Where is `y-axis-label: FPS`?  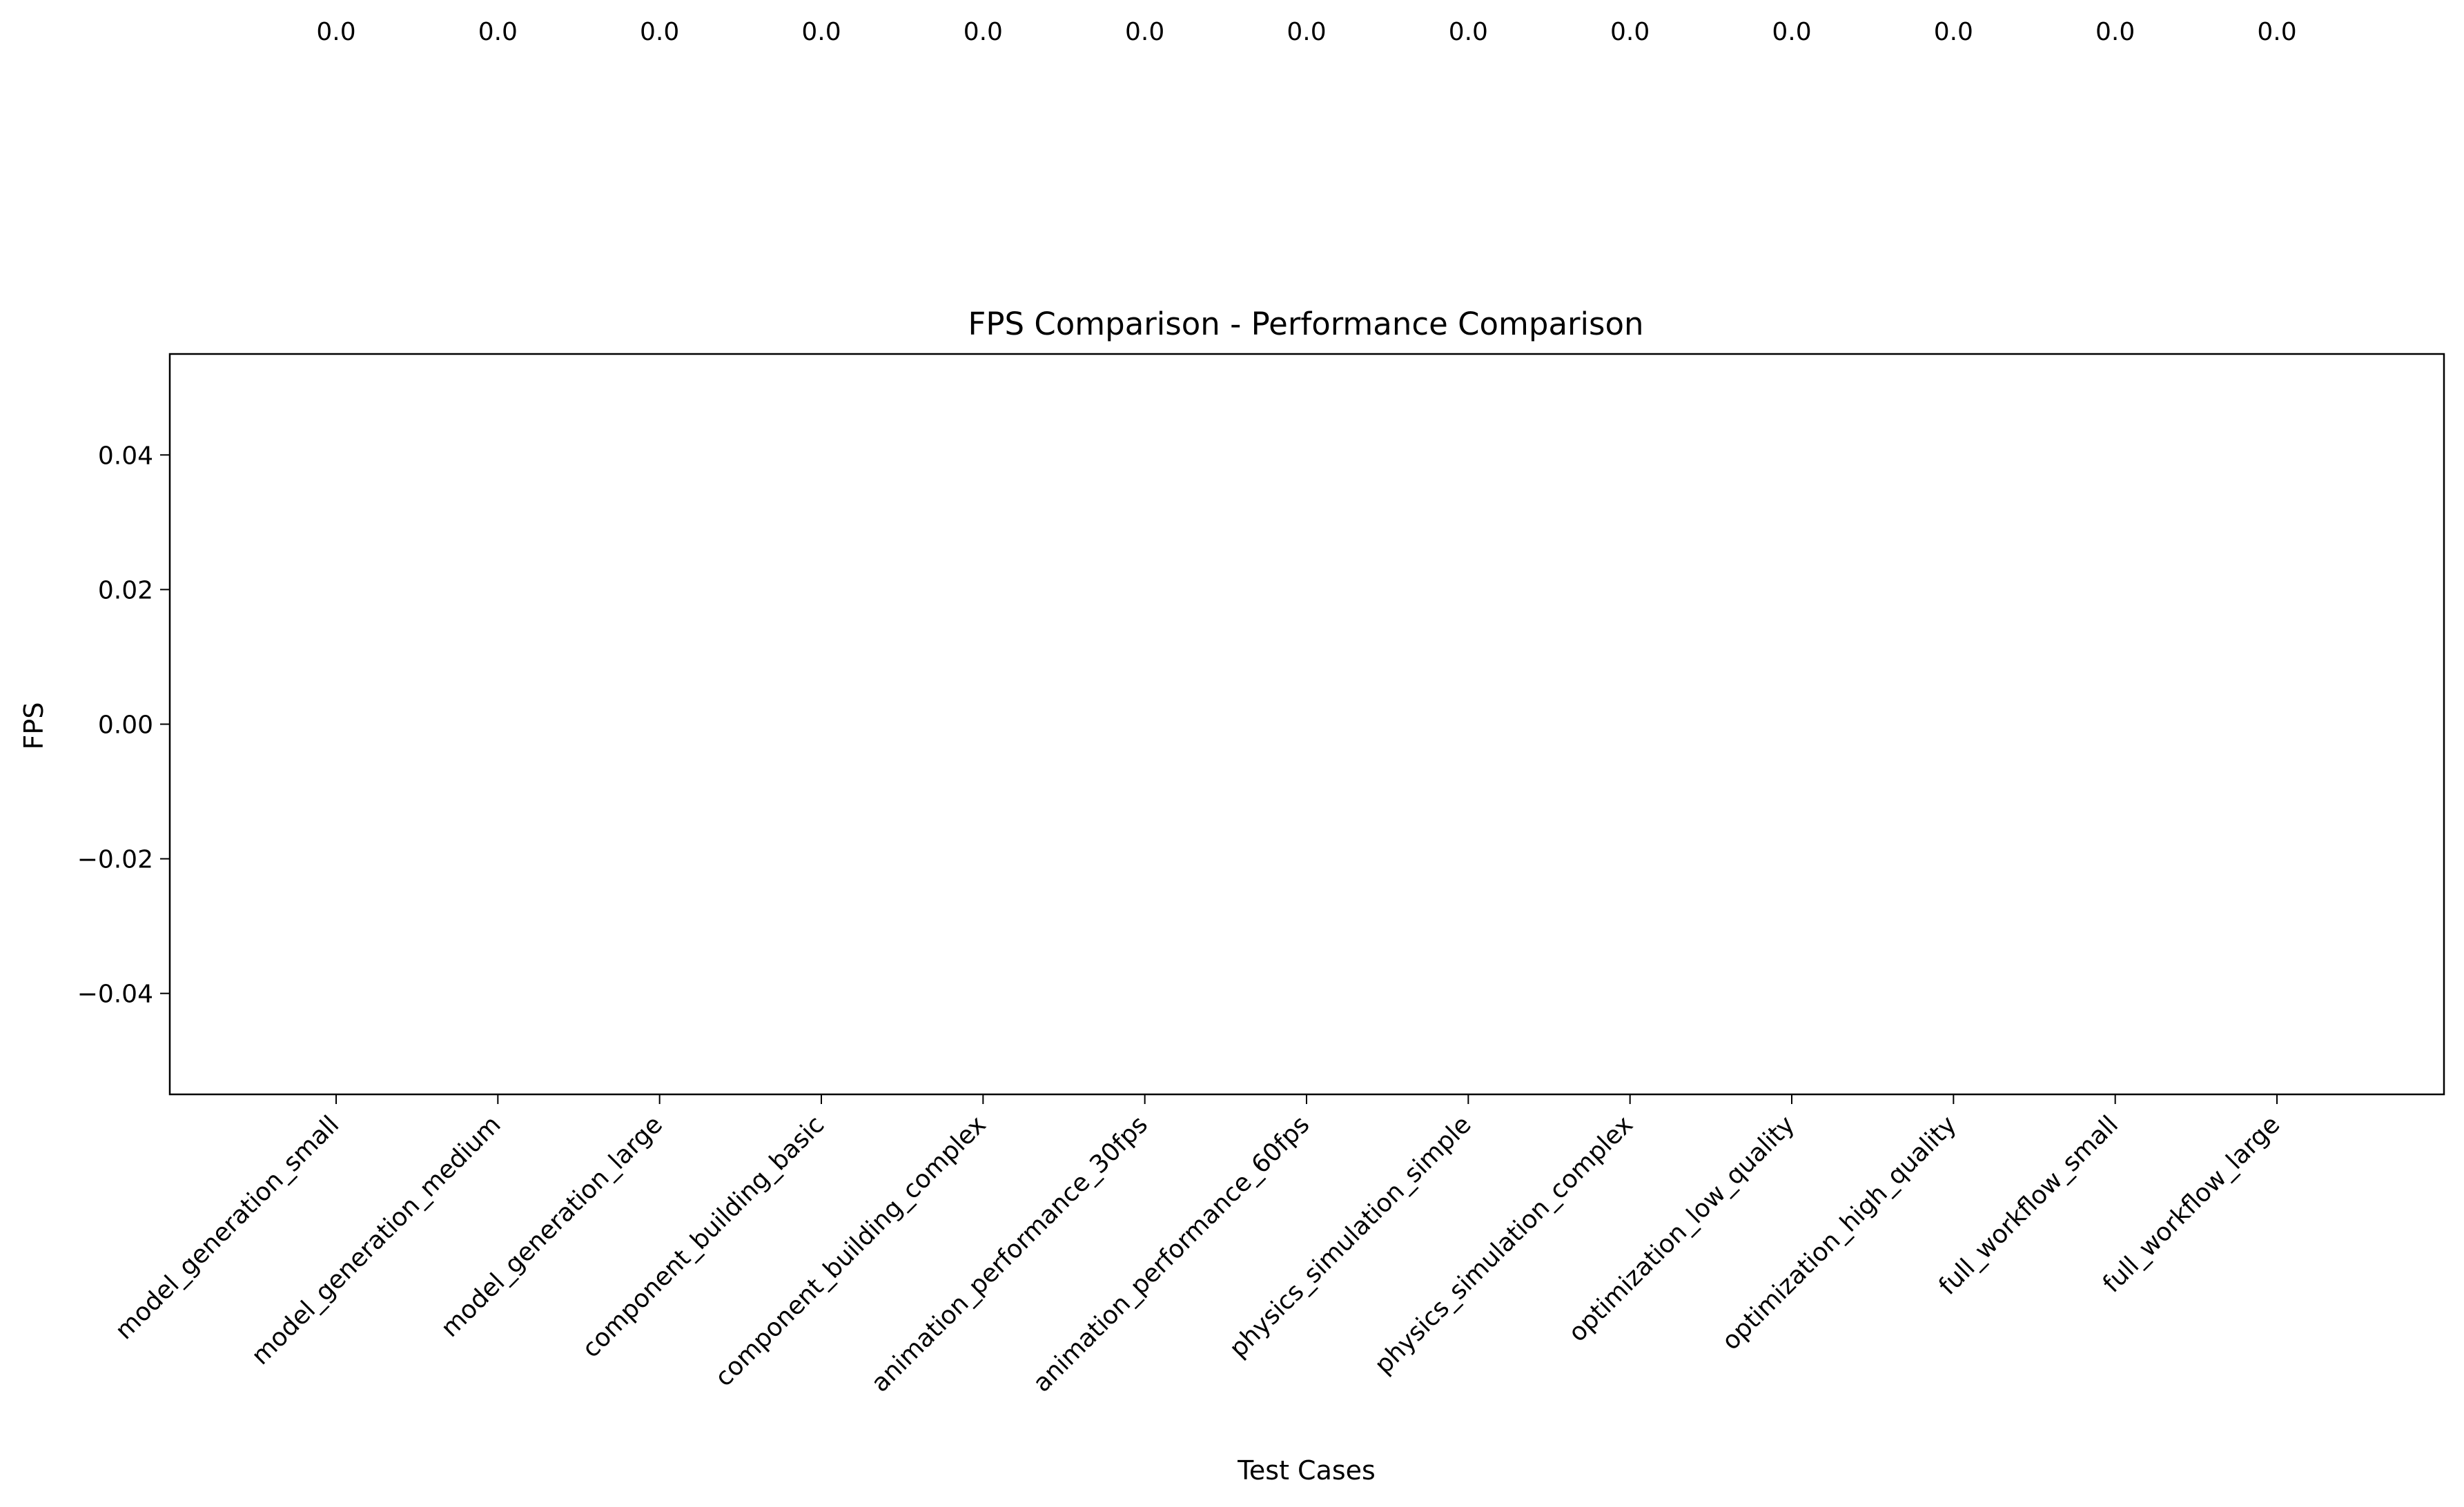
y-axis-label: FPS is located at coordinates (34, 726).